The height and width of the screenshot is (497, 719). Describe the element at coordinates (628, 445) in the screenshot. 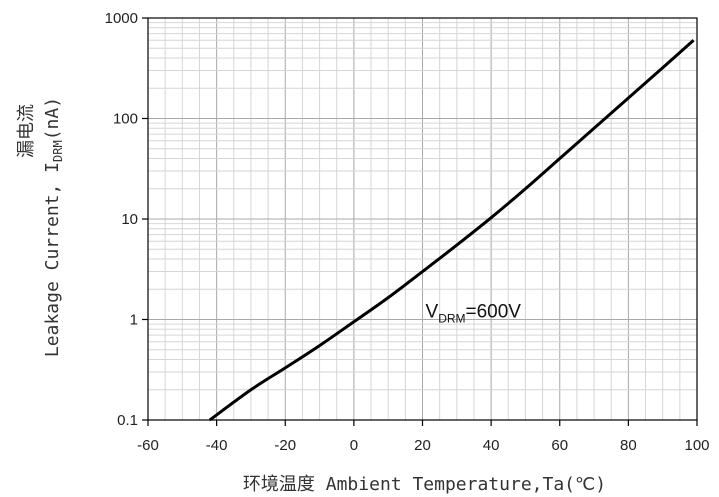

I see `x-tick-label: 80` at that location.